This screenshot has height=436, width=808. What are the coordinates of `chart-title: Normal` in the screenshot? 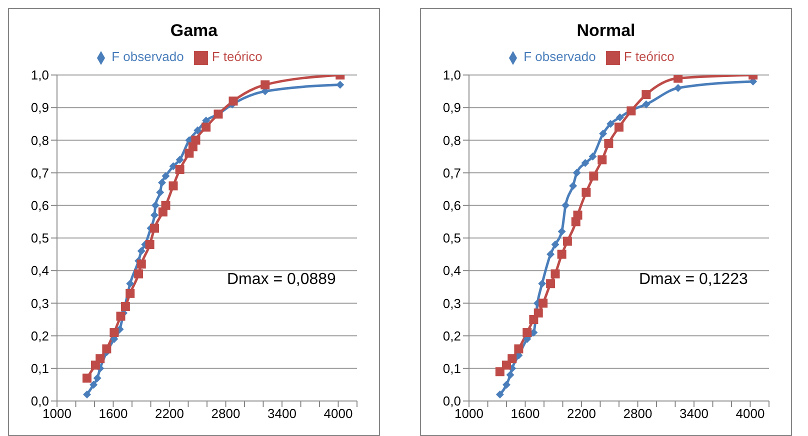 It's located at (606, 31).